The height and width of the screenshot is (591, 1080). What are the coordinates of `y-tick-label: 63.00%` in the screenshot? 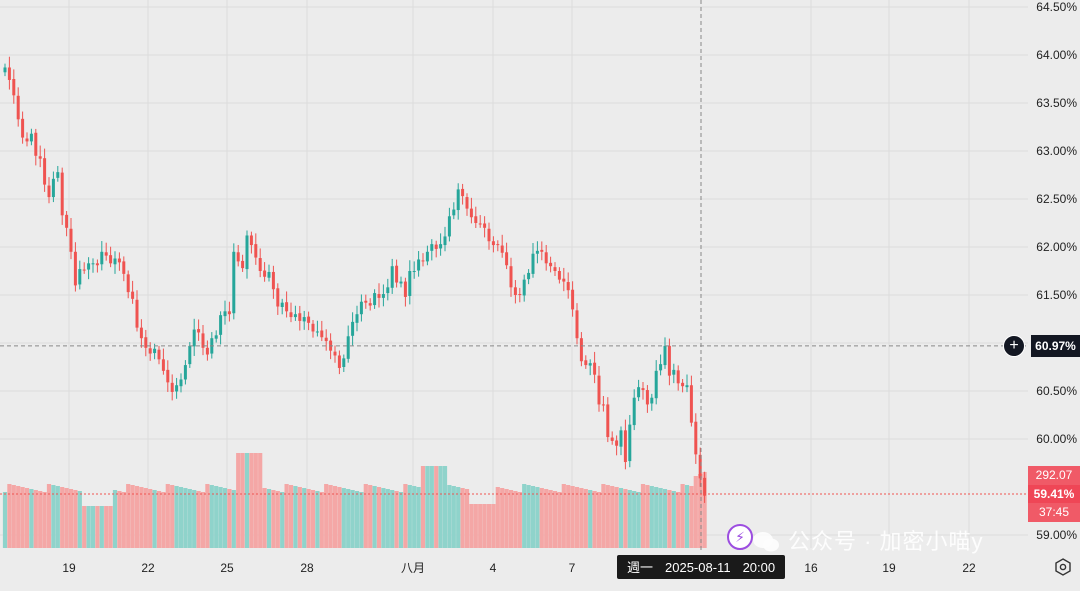 It's located at (1056, 151).